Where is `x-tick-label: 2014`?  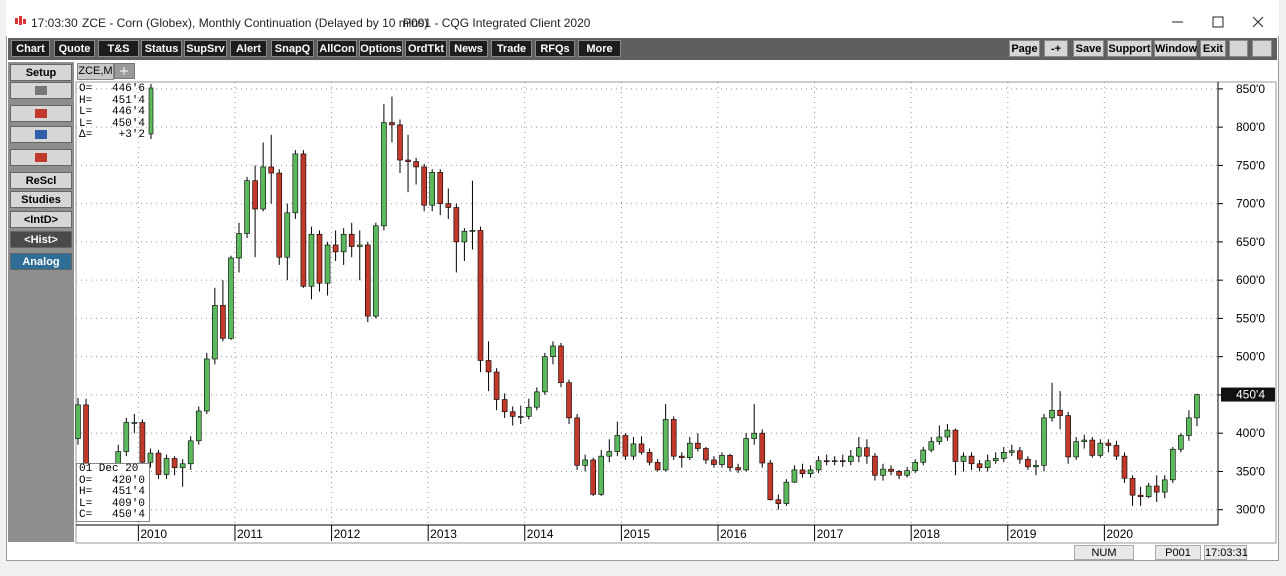
x-tick-label: 2014 is located at coordinates (540, 534).